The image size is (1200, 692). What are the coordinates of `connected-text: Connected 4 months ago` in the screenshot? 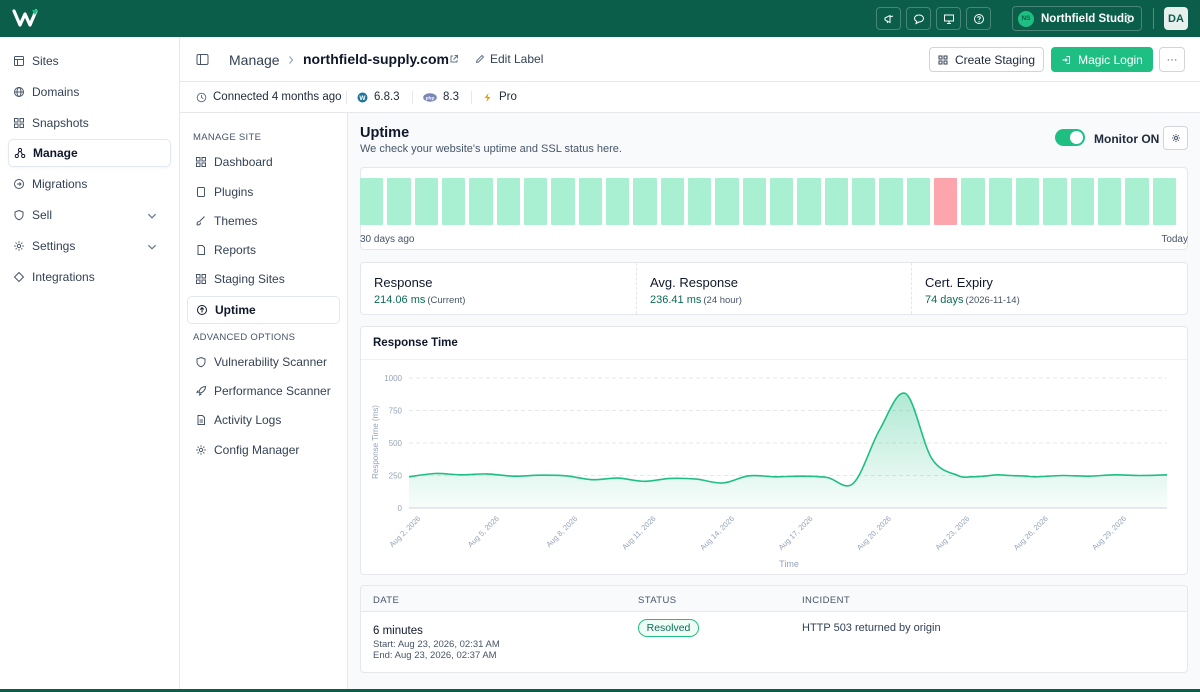 It's located at (277, 97).